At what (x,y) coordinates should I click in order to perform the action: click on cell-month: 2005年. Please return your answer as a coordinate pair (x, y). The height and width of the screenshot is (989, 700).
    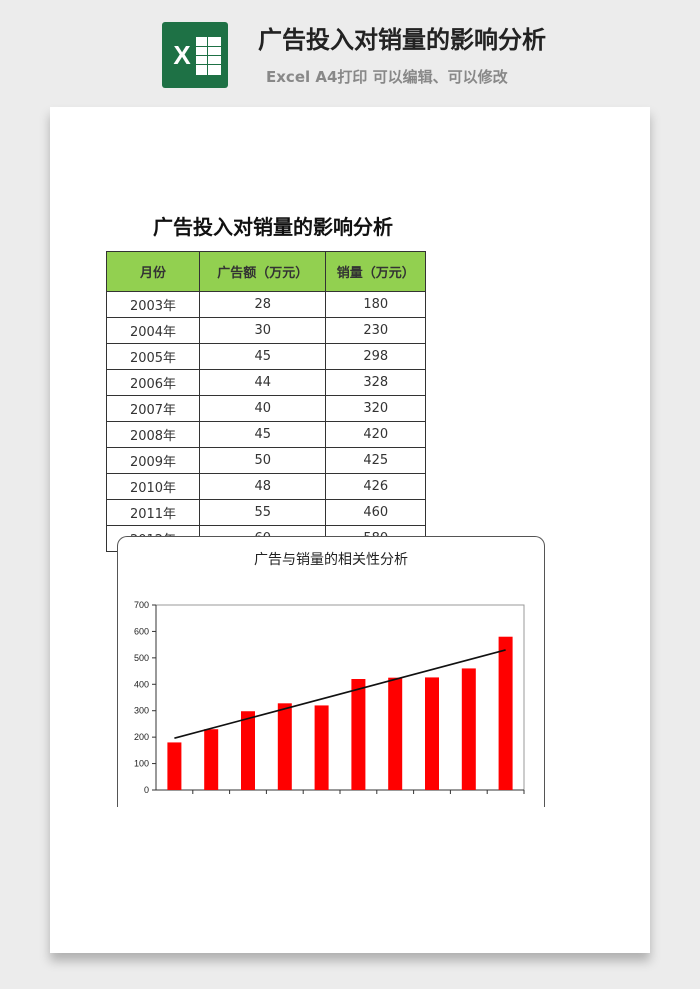
    Looking at the image, I should click on (153, 356).